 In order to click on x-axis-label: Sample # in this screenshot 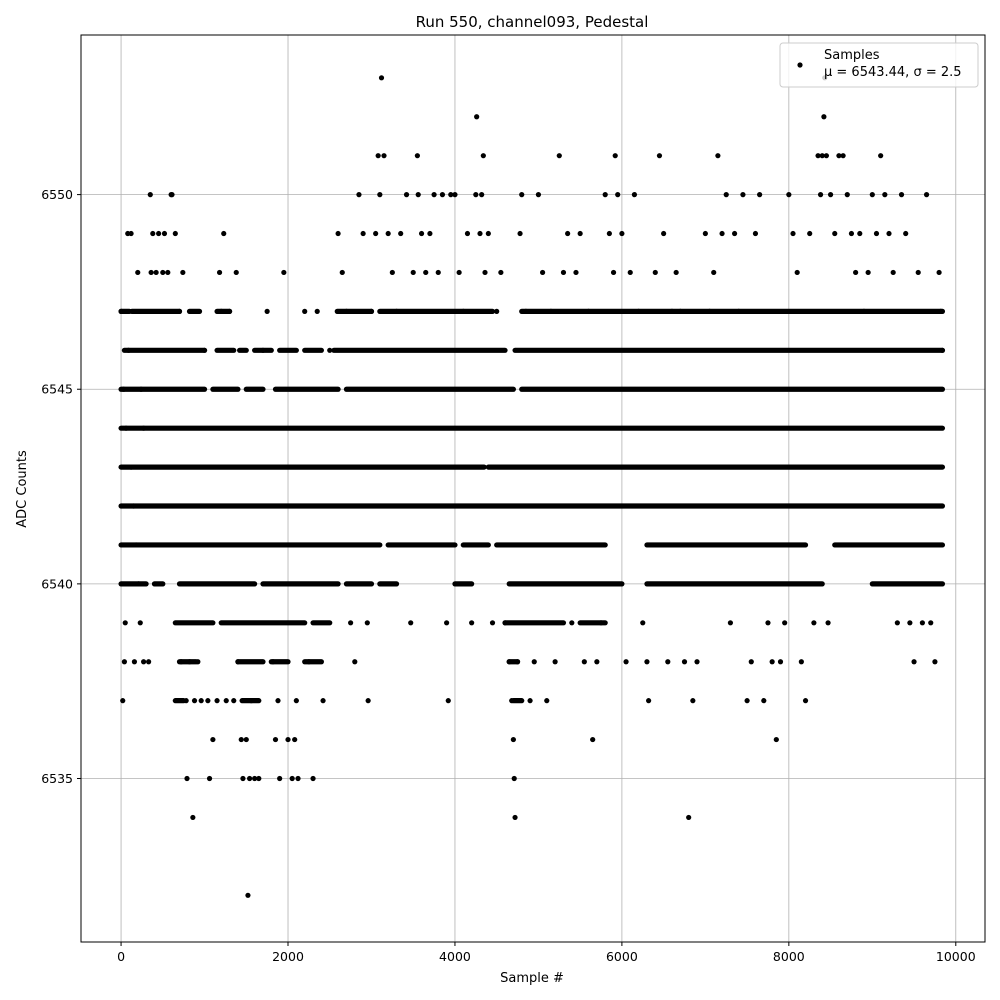, I will do `click(532, 978)`.